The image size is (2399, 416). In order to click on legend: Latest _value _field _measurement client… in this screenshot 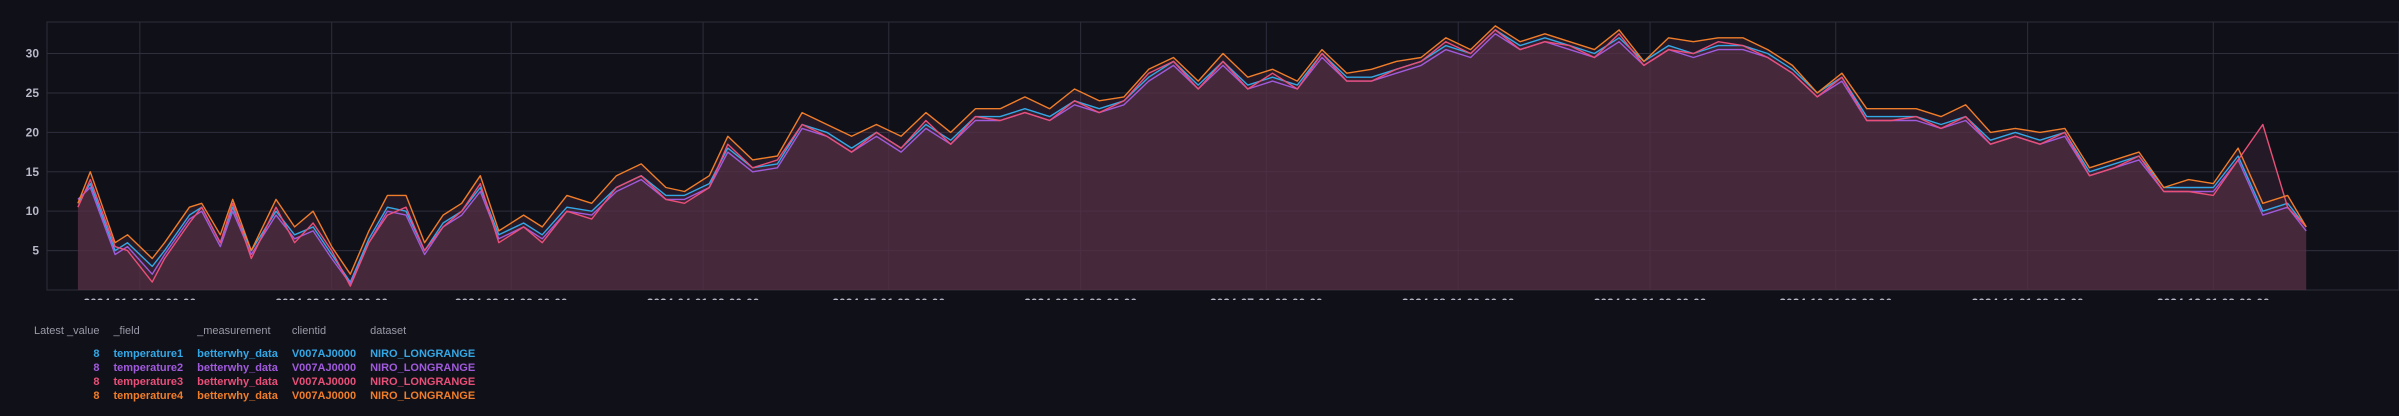, I will do `click(261, 364)`.